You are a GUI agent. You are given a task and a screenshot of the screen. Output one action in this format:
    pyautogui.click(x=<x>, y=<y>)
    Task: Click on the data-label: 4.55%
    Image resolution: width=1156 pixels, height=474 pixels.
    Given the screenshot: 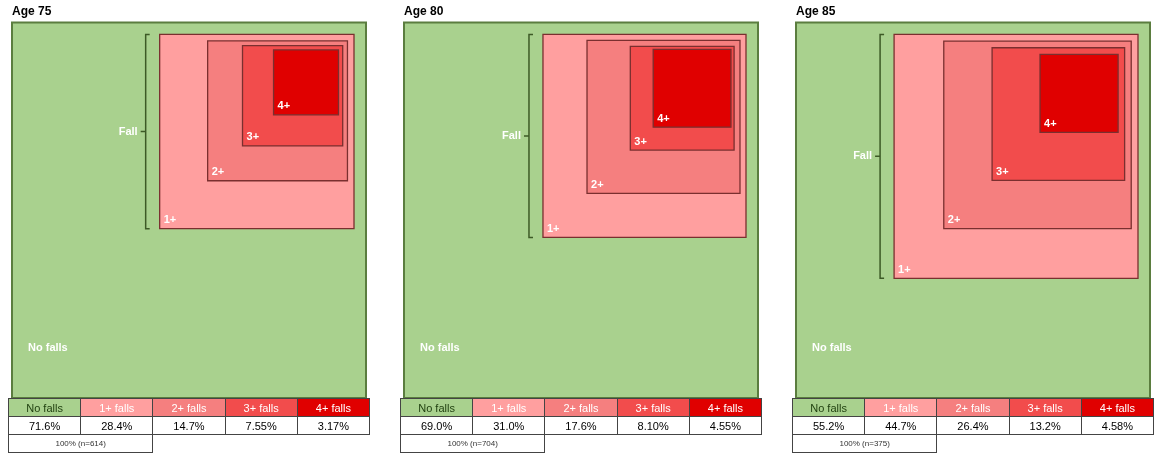 What is the action you would take?
    pyautogui.click(x=725, y=425)
    